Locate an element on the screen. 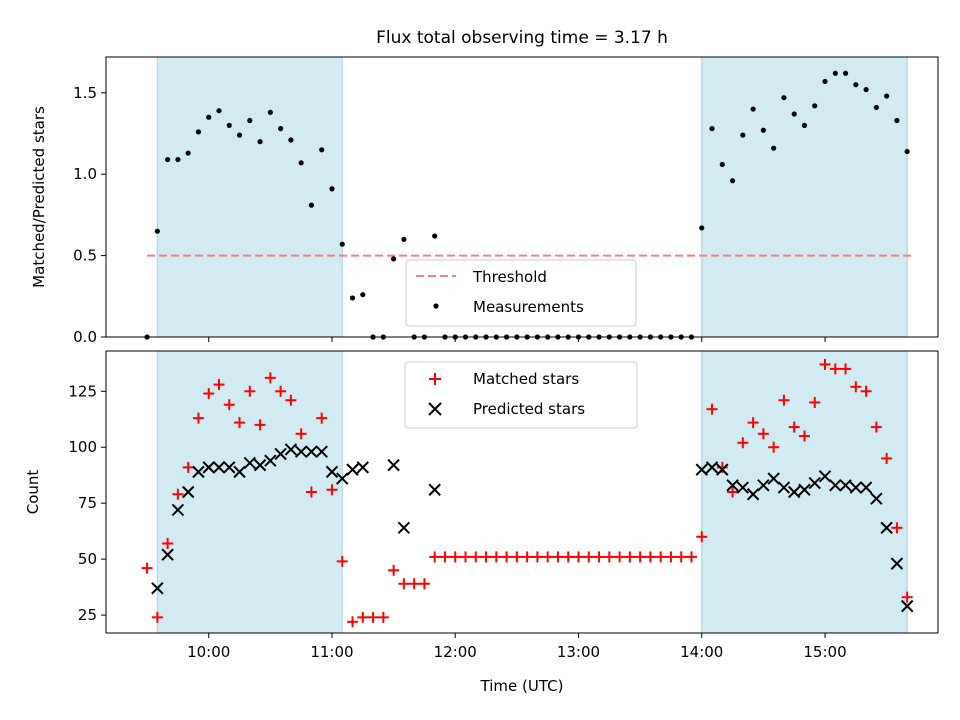  matched-legend-swatch is located at coordinates (435, 379).